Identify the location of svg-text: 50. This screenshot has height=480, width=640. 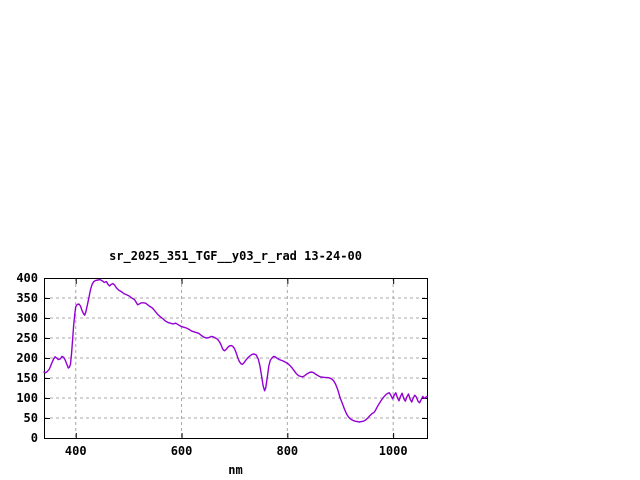
(31, 418).